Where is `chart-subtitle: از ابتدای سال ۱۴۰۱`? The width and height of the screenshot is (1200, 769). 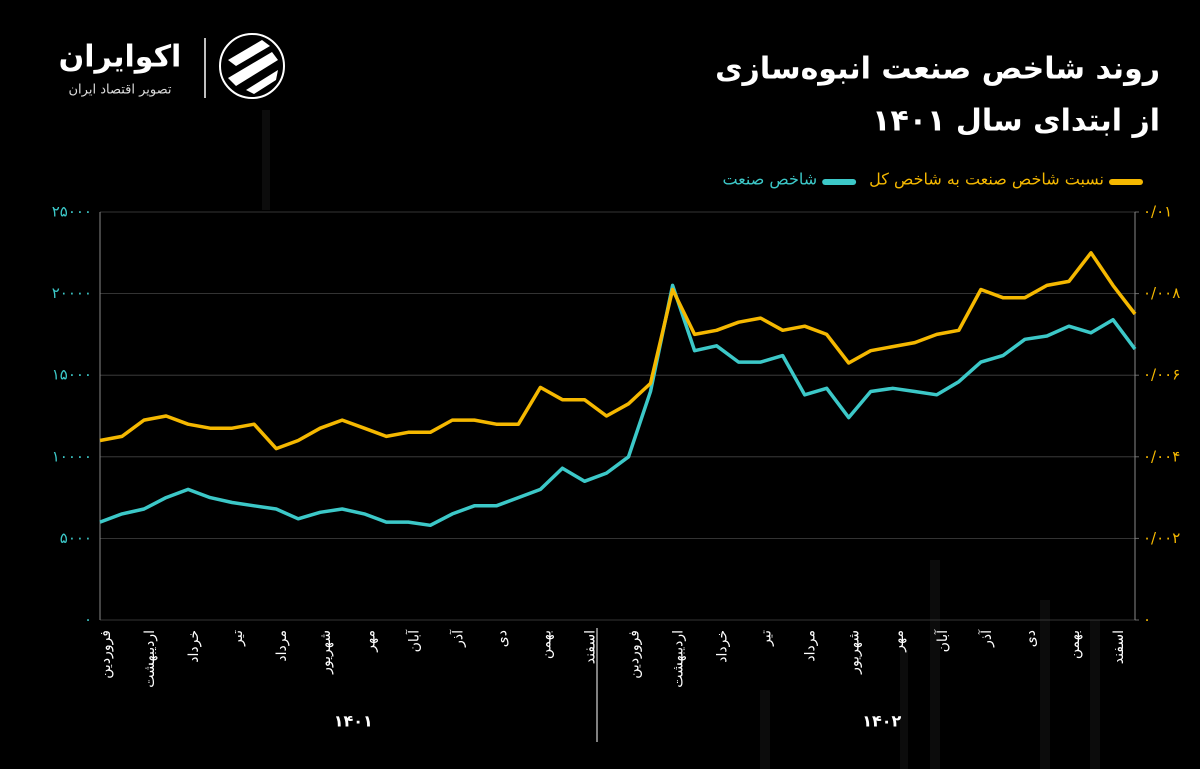 chart-subtitle: از ابتدای سال ۱۴۰۱ is located at coordinates (1016, 121).